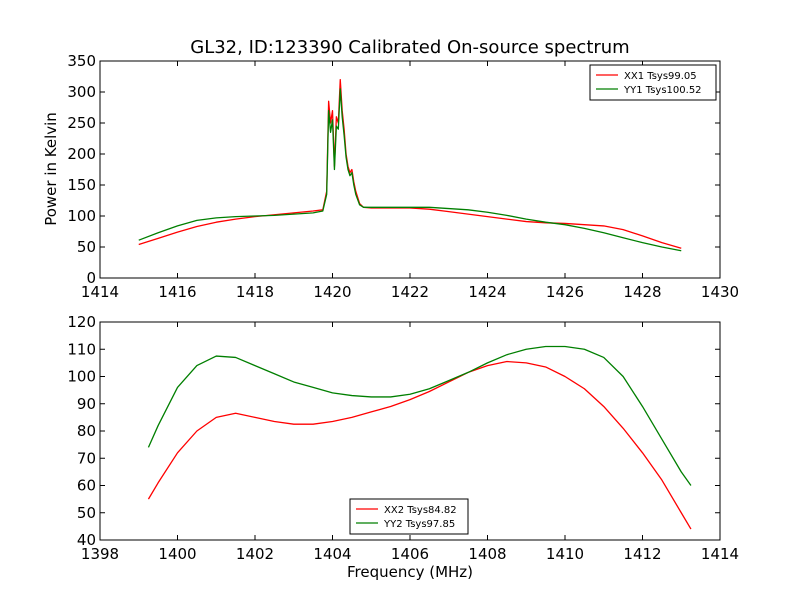 Image resolution: width=800 pixels, height=604 pixels. What do you see at coordinates (86, 458) in the screenshot?
I see `bottom-plot-y-tick-label: 70` at bounding box center [86, 458].